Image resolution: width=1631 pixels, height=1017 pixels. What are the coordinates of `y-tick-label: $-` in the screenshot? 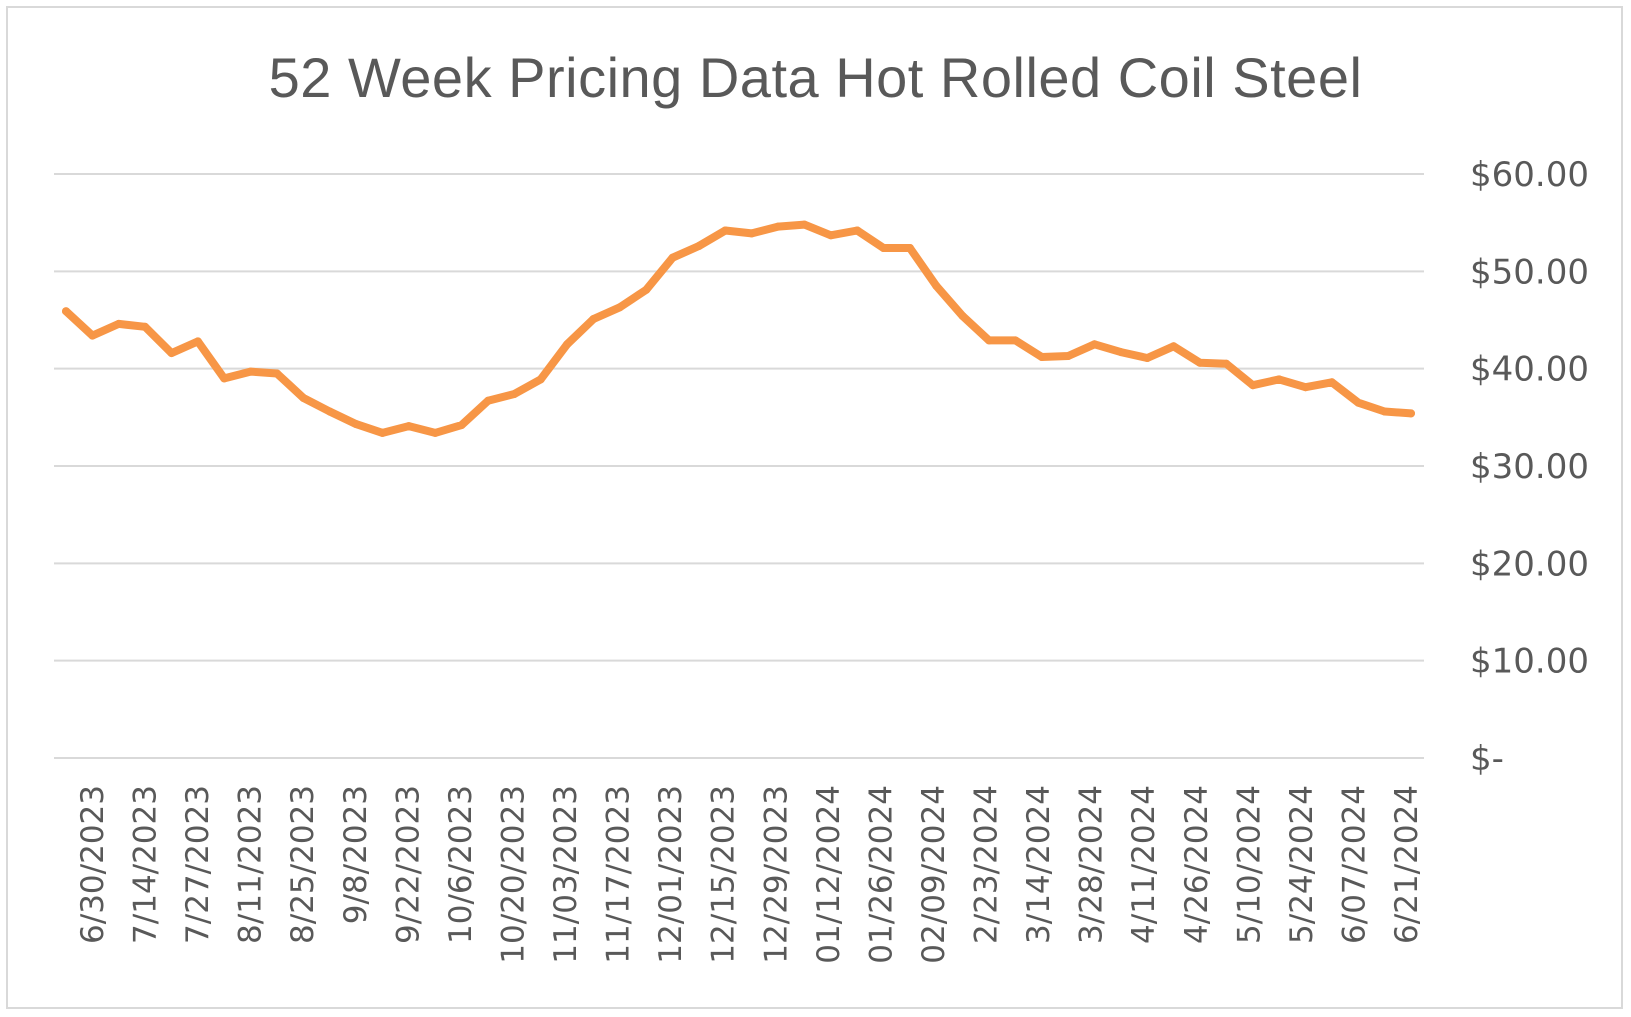 It's located at (1487, 759).